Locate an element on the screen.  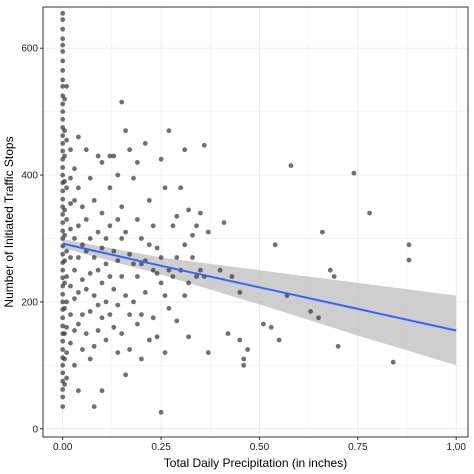
x-tick-label: 0.00 is located at coordinates (63, 447).